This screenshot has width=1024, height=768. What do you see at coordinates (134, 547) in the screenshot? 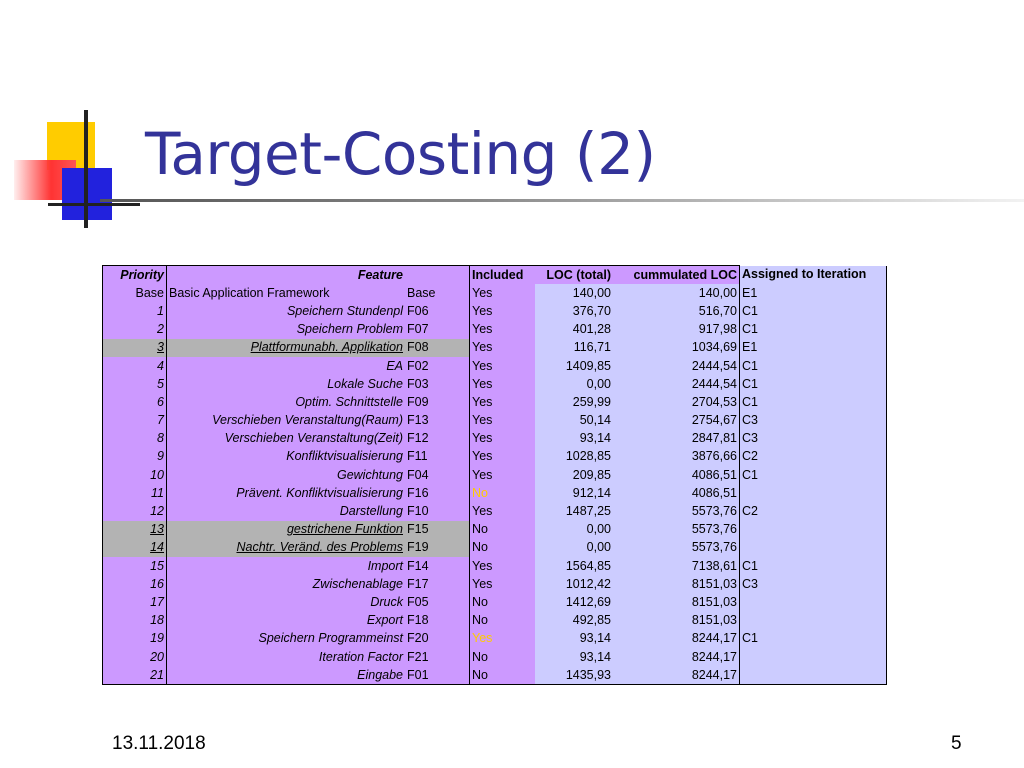
I see `cell-priority: 14` at bounding box center [134, 547].